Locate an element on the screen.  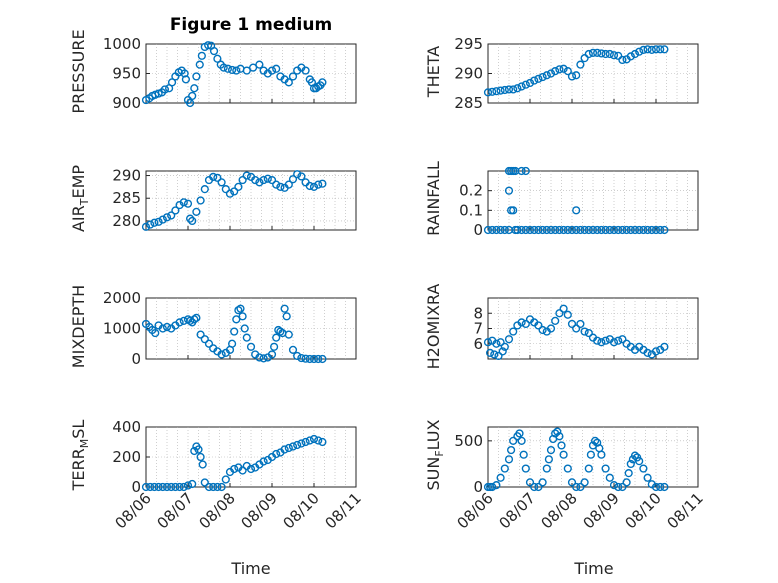
y-axis-label-rest: LUX is located at coordinates (433, 434).